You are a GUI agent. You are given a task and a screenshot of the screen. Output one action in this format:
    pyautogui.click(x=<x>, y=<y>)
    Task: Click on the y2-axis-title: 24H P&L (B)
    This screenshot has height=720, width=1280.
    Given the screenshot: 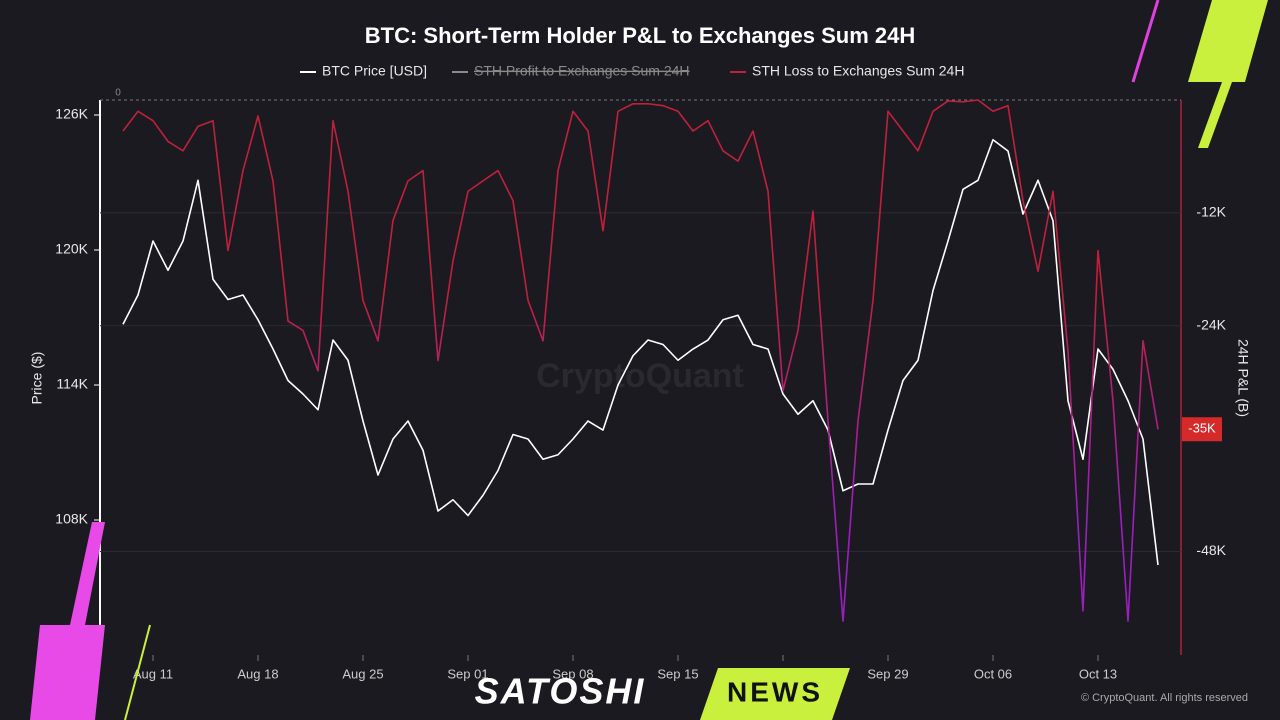 What is the action you would take?
    pyautogui.click(x=1243, y=378)
    